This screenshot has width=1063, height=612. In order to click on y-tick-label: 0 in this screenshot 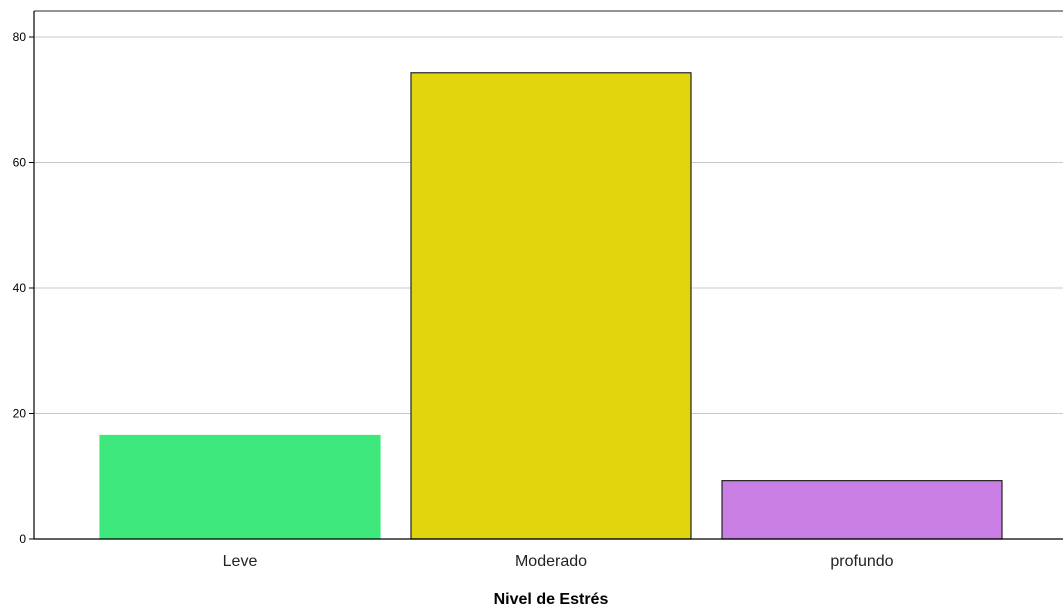, I will do `click(22, 539)`.